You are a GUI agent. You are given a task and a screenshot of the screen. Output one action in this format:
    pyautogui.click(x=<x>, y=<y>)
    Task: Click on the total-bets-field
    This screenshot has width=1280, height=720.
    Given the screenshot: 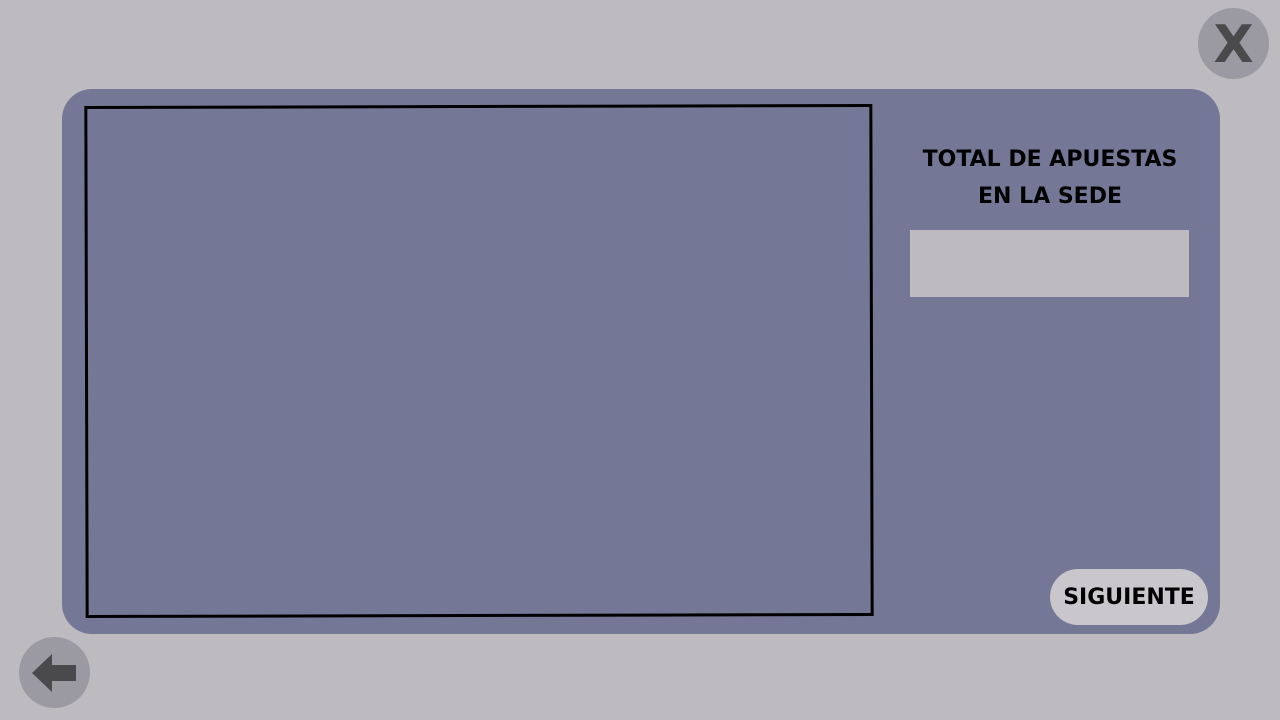 What is the action you would take?
    pyautogui.click(x=1049, y=263)
    